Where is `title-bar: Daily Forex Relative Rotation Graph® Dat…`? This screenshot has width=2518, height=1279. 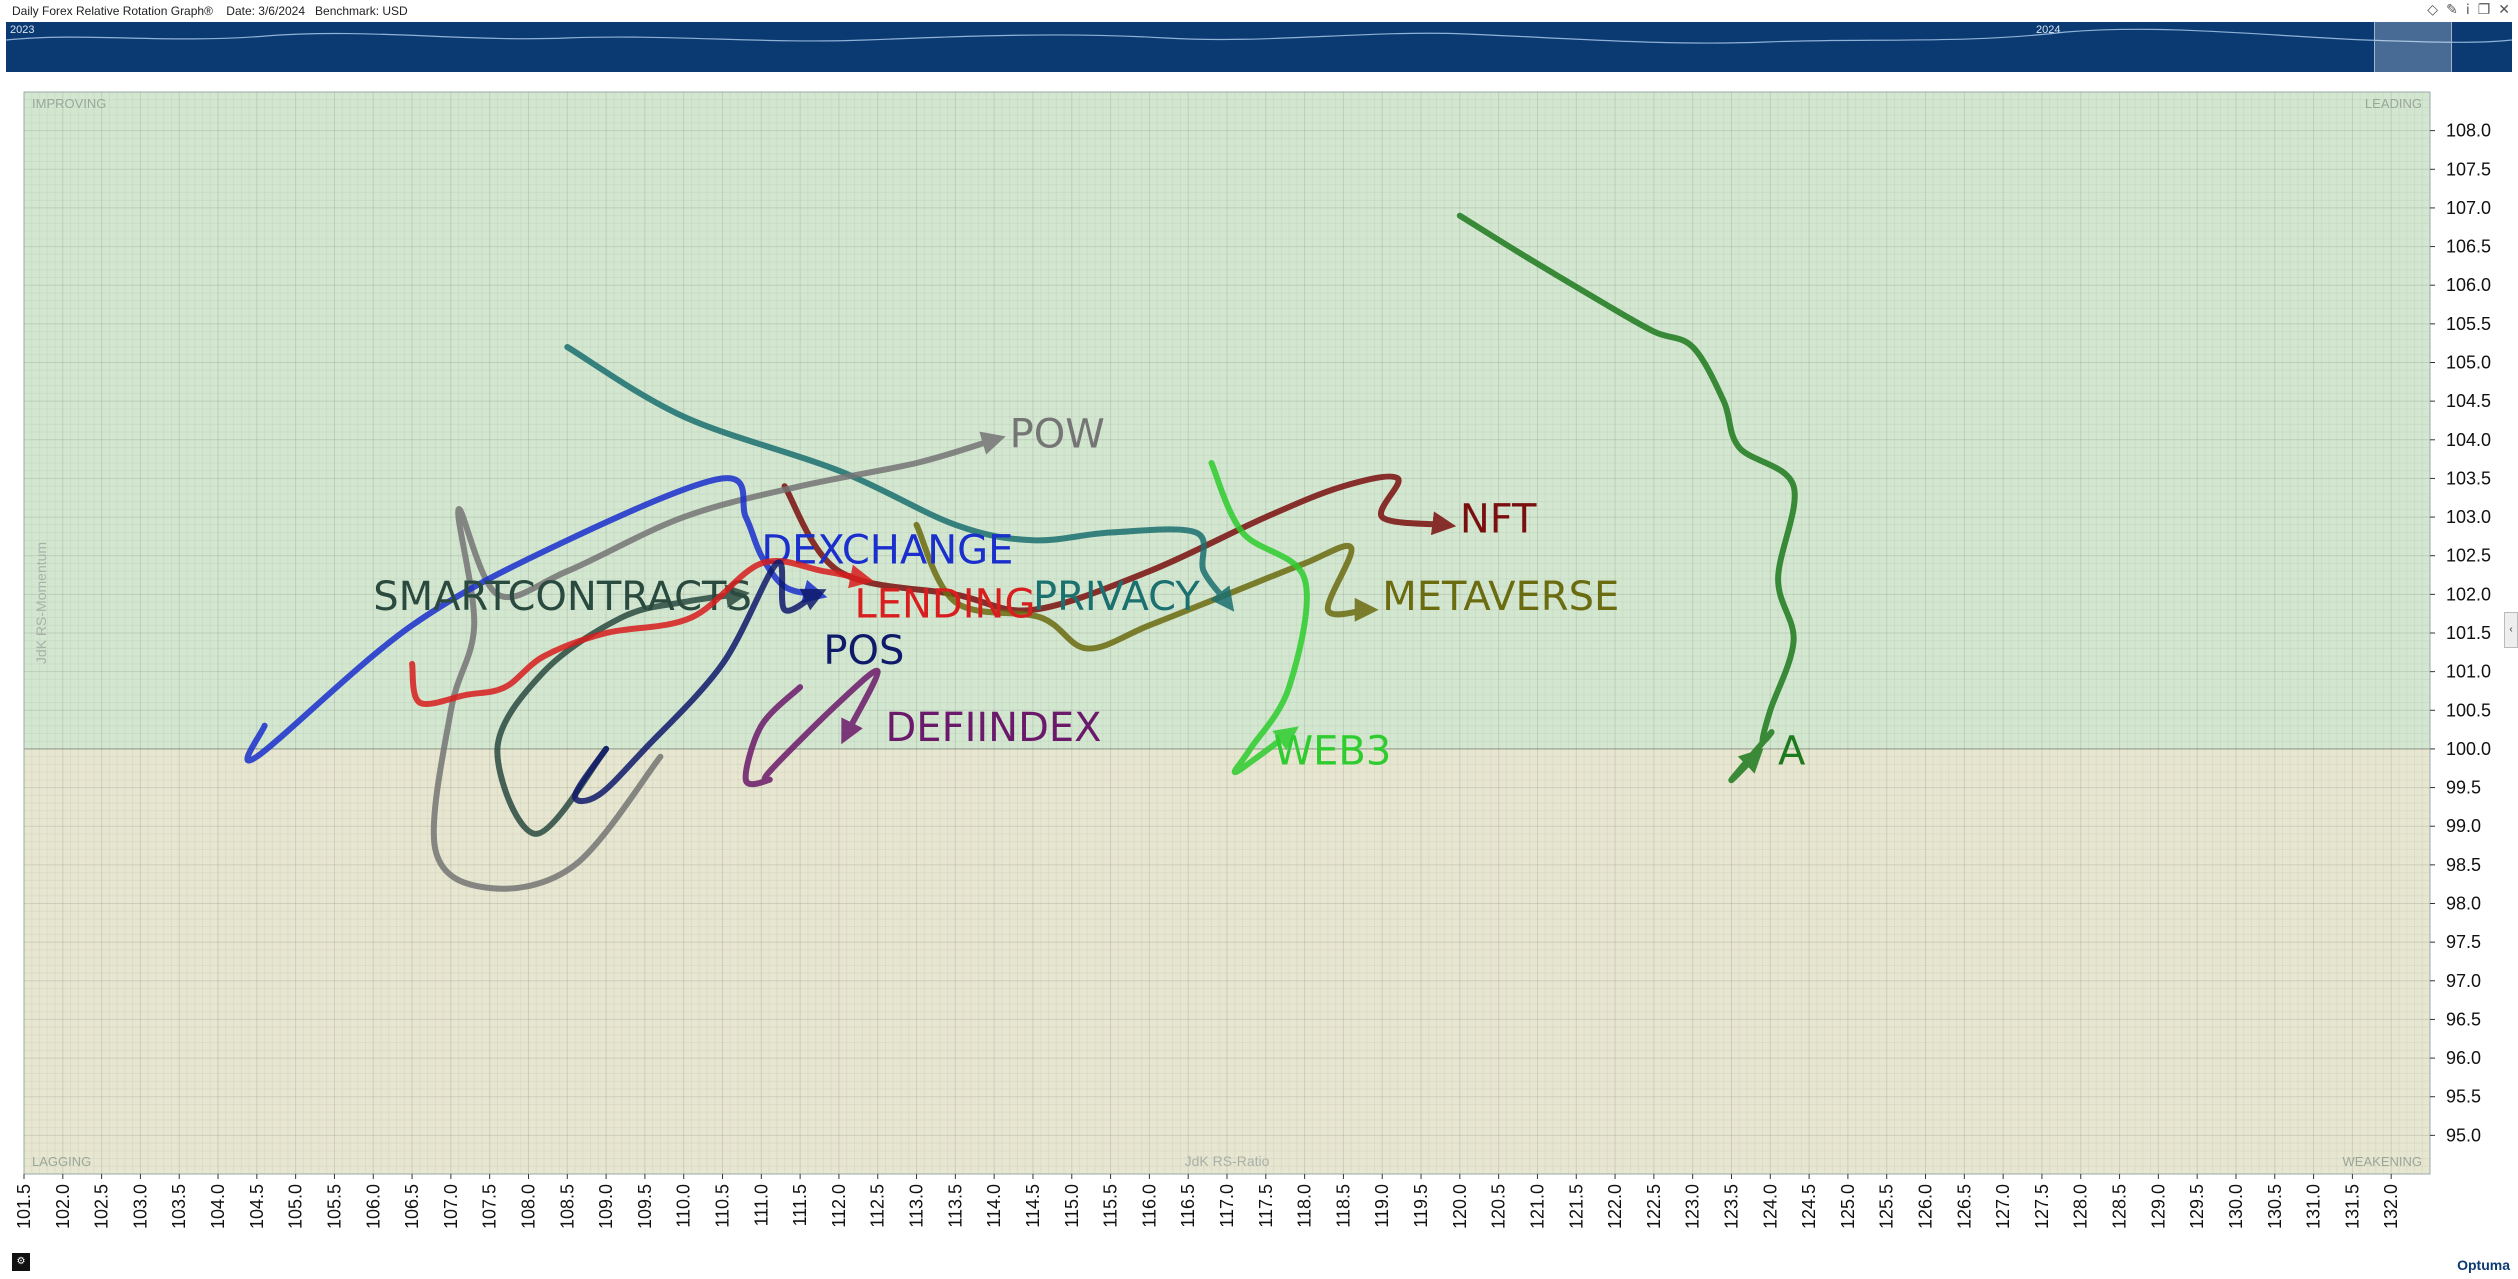
title-bar: Daily Forex Relative Rotation Graph® Dat… is located at coordinates (1259, 11).